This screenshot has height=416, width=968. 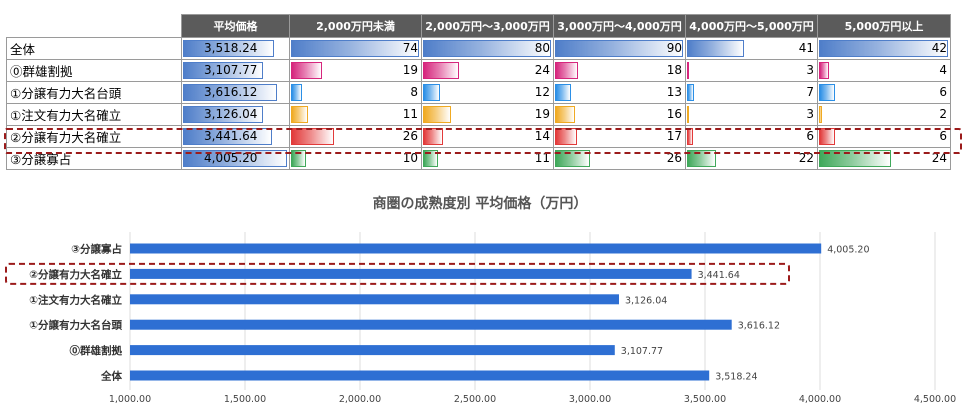 What do you see at coordinates (884, 114) in the screenshot?
I see `count-cell: 2` at bounding box center [884, 114].